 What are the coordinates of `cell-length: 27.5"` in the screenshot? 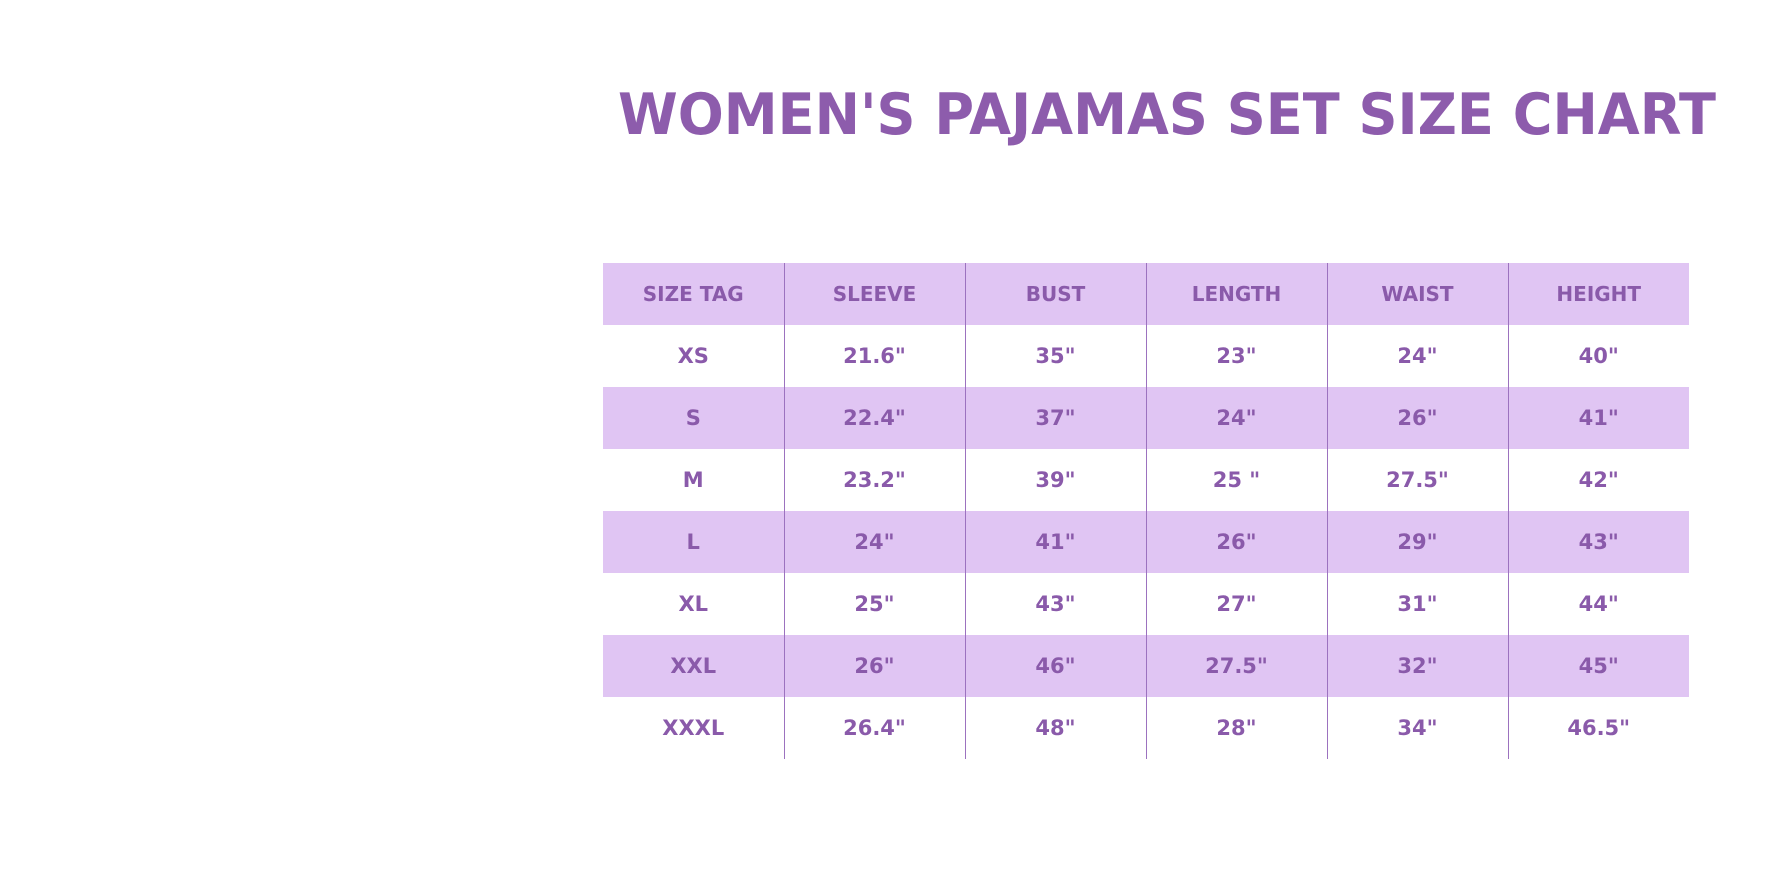 It's located at (1236, 666).